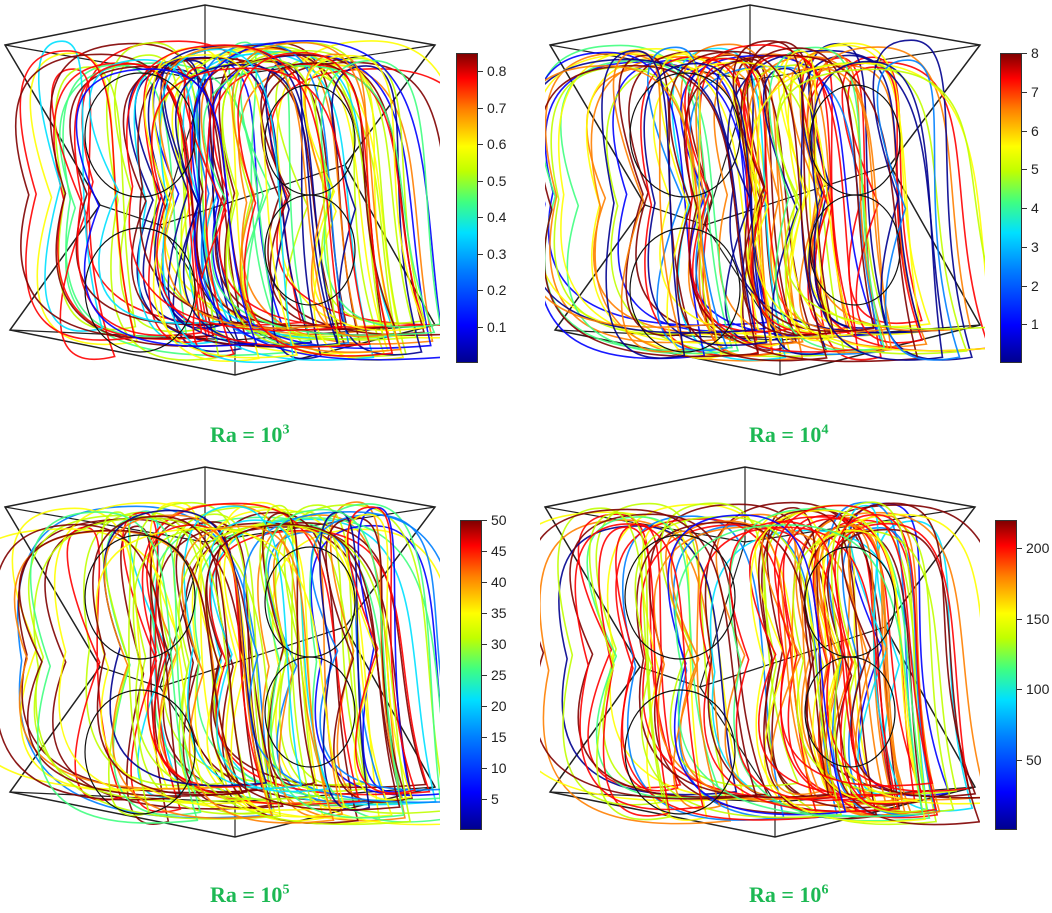  What do you see at coordinates (246, 894) in the screenshot?
I see `caption-text: Ra = 10` at bounding box center [246, 894].